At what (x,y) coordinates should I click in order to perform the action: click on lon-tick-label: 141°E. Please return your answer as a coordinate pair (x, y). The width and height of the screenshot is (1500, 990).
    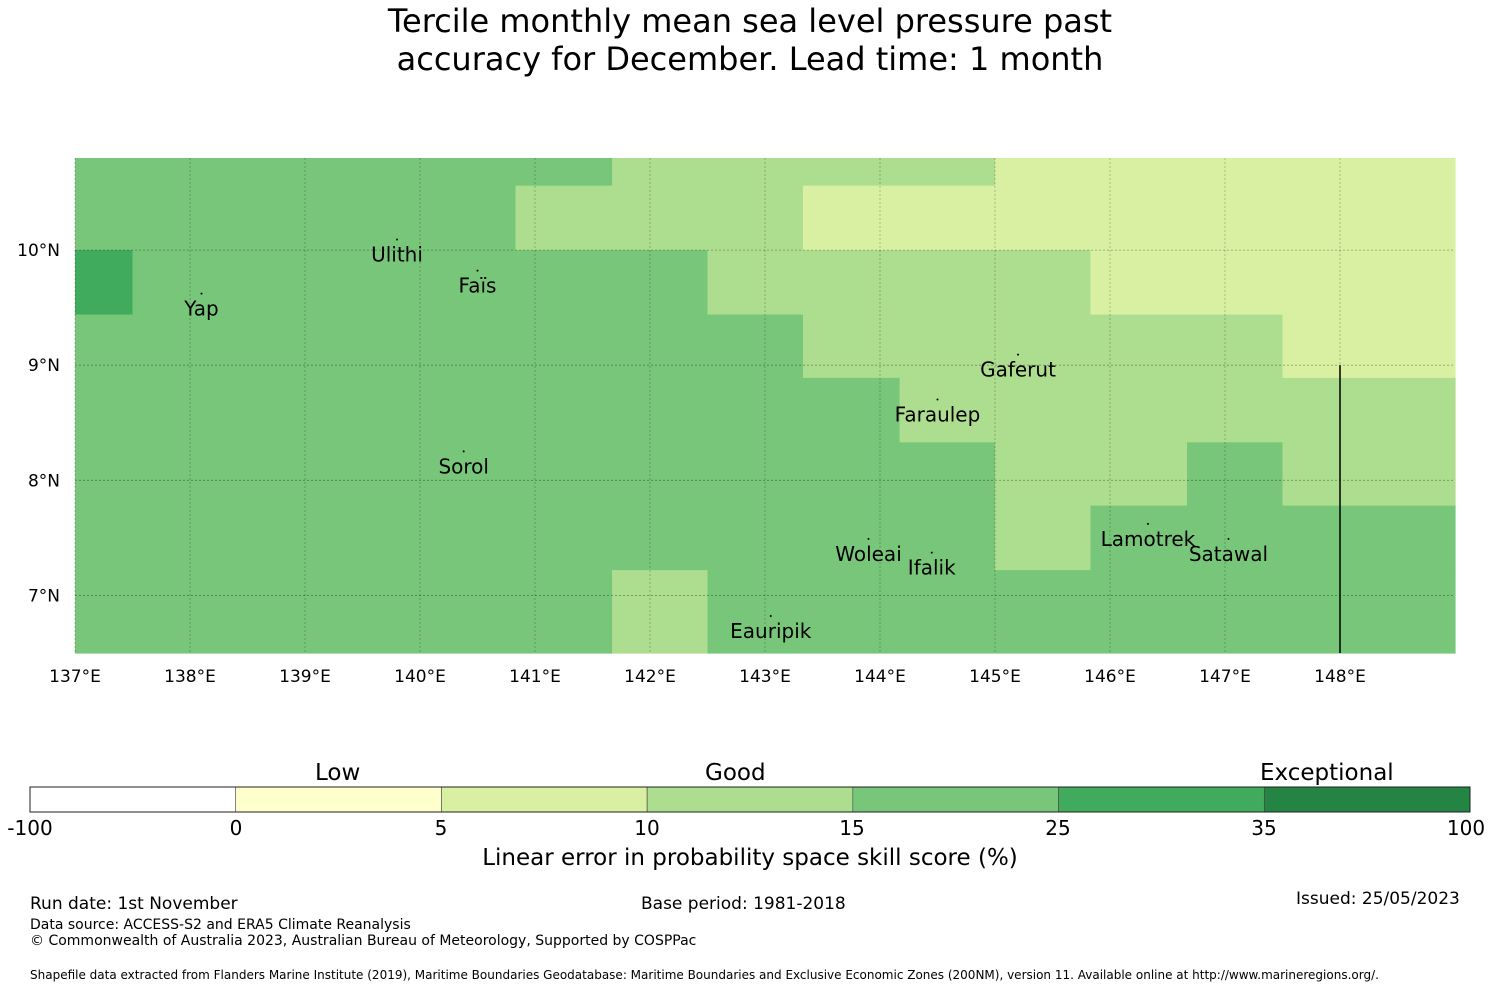
    Looking at the image, I should click on (535, 677).